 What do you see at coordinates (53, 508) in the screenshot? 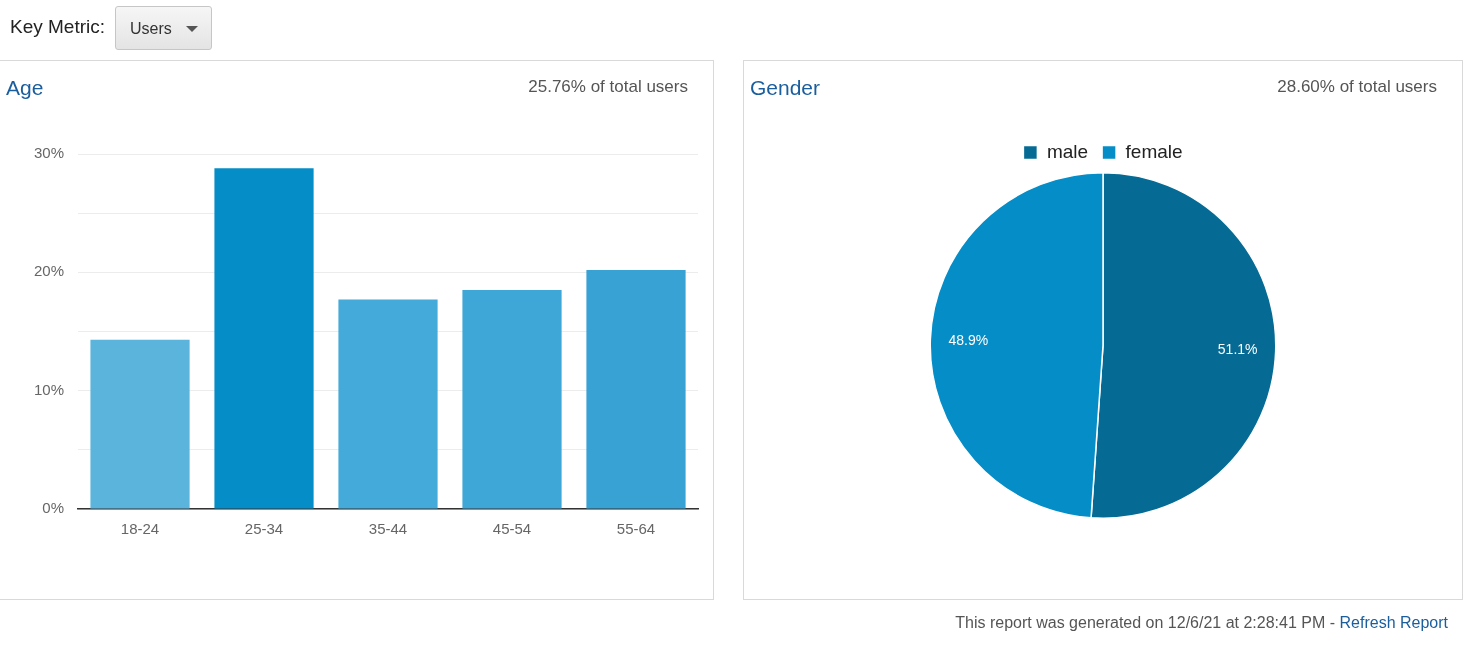
I see `y-tick-label: 0%` at bounding box center [53, 508].